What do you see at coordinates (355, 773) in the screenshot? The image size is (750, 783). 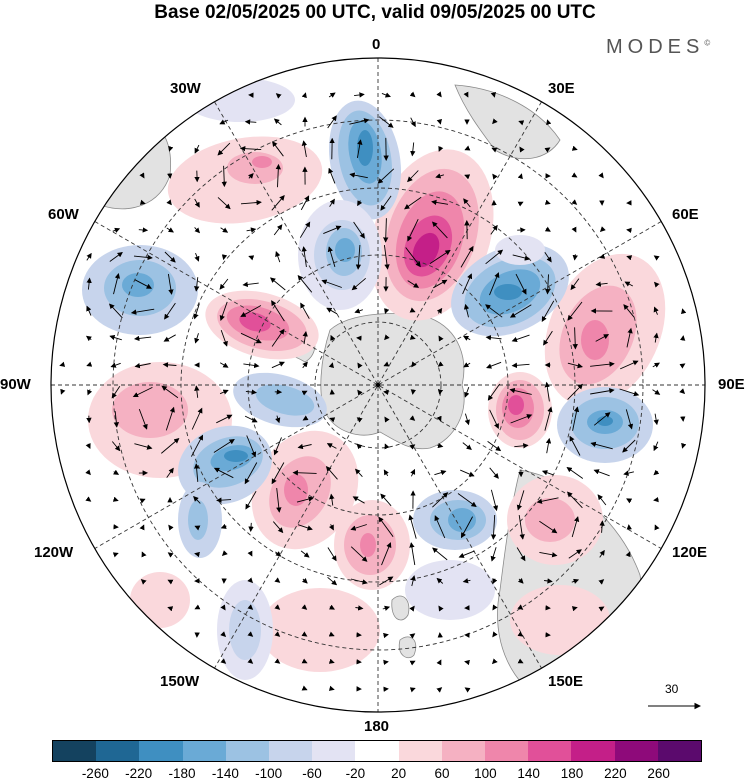 I see `colorbar-tick-label: -20` at bounding box center [355, 773].